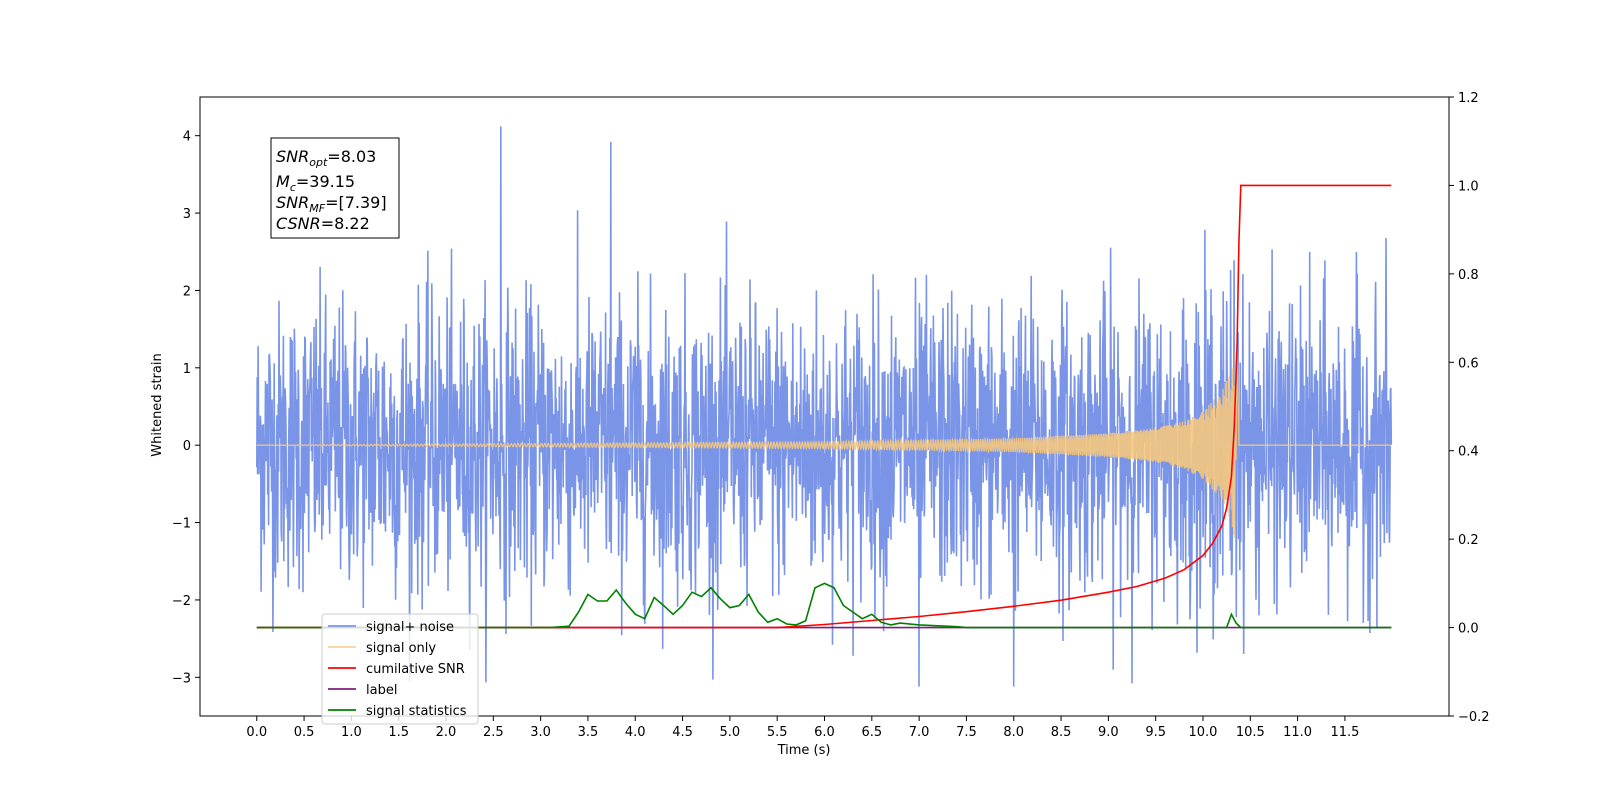 Image resolution: width=1600 pixels, height=800 pixels. I want to click on annotation-box, so click(335, 188).